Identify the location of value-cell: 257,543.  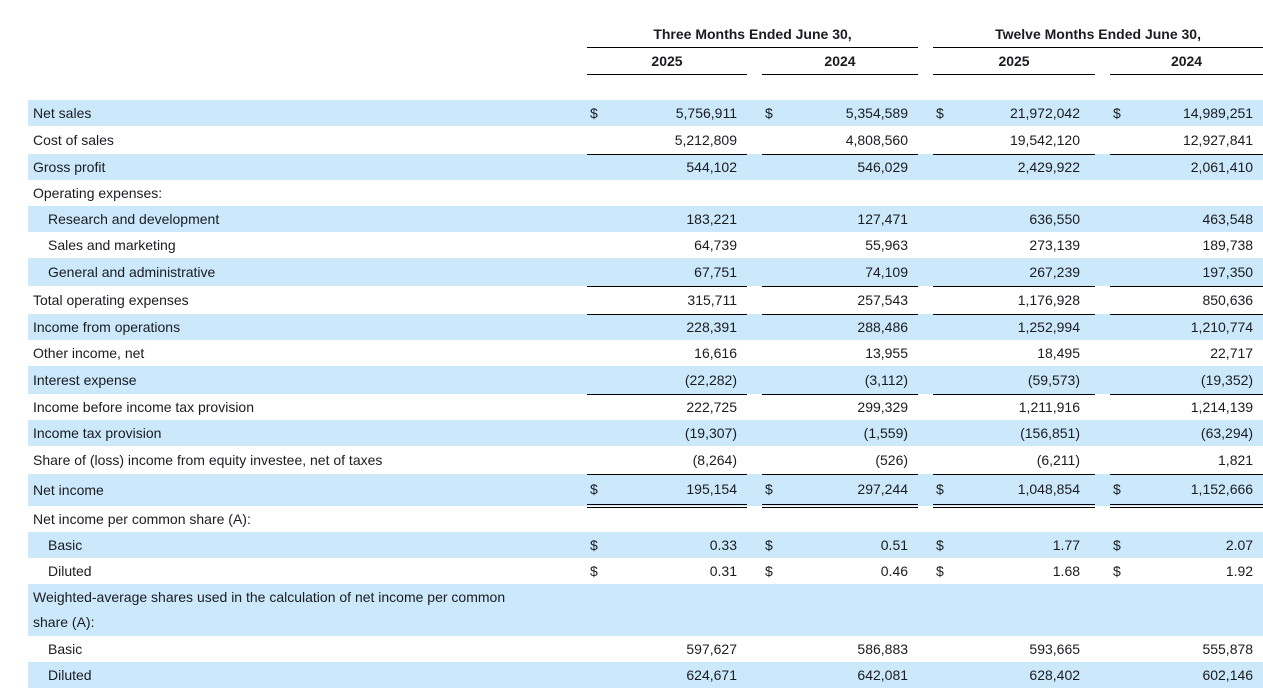
(848, 300).